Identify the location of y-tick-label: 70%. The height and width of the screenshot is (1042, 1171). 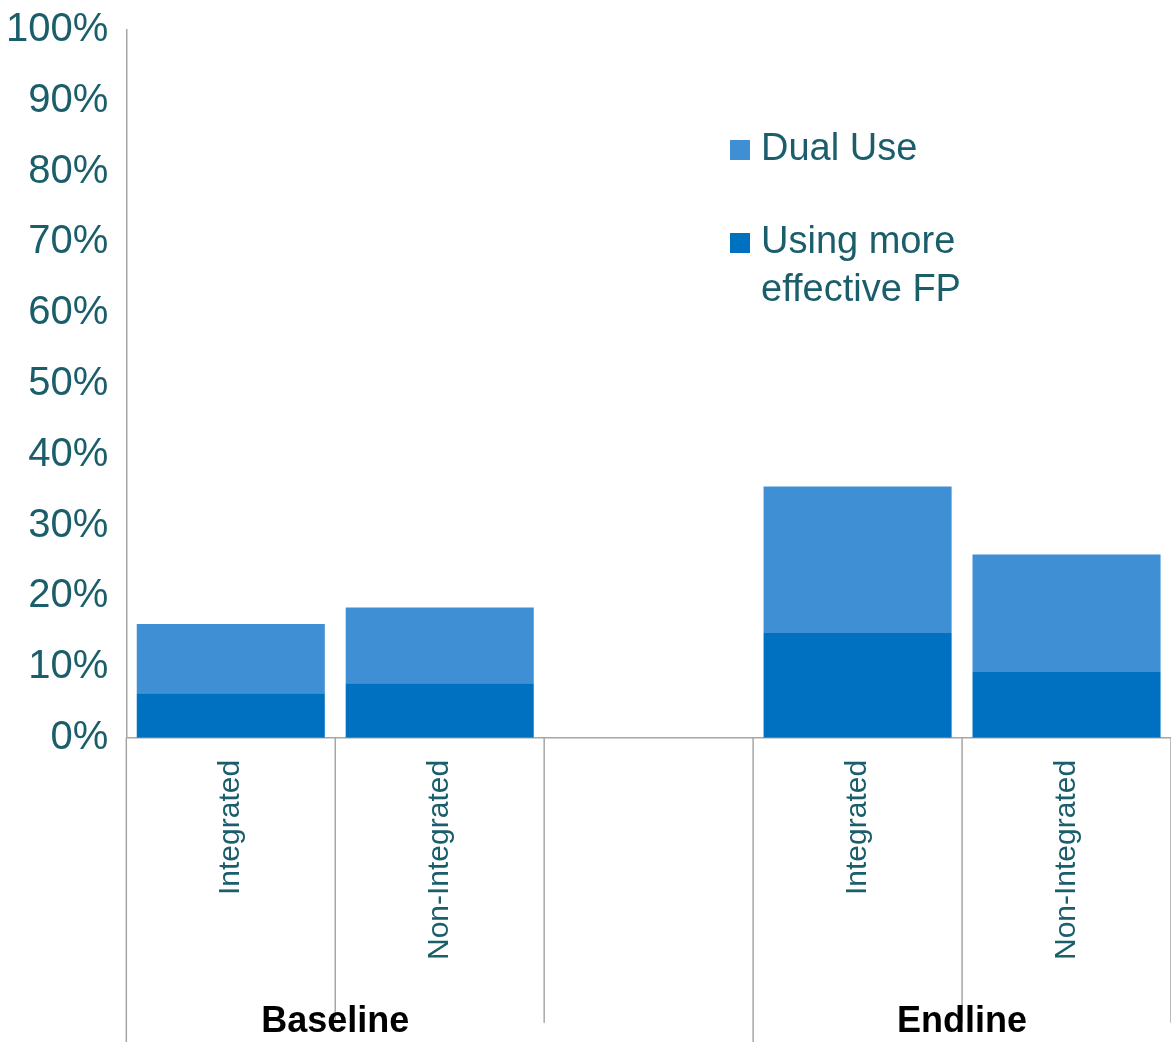
(68, 239).